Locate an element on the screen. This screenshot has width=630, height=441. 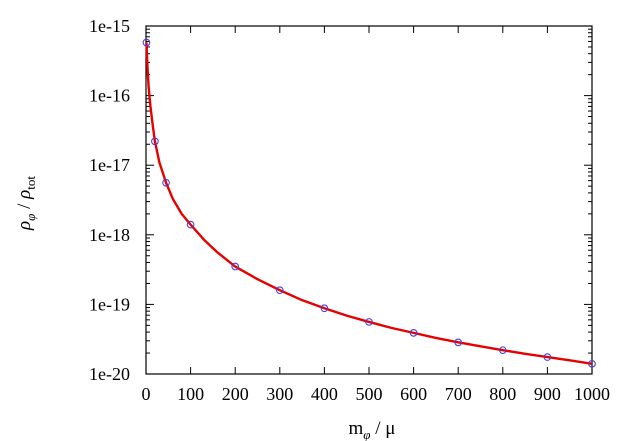
x-tick-label: 200 is located at coordinates (235, 394).